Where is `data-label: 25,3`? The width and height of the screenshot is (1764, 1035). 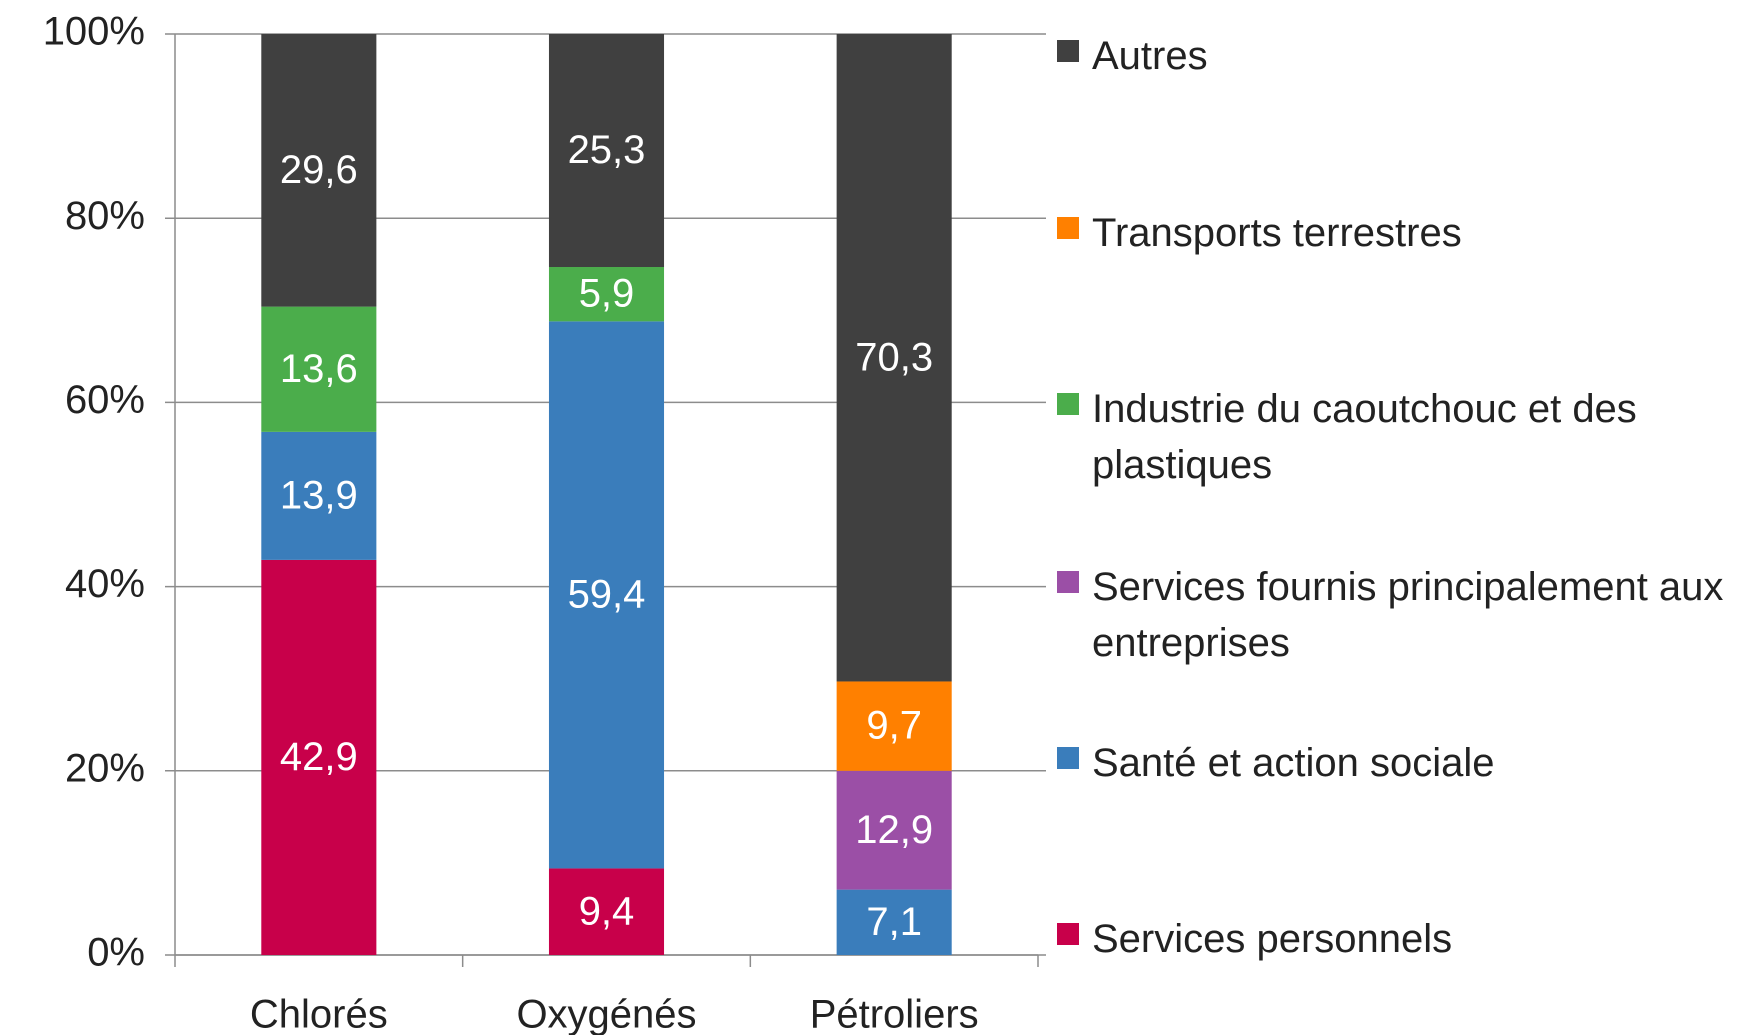
data-label: 25,3 is located at coordinates (607, 150).